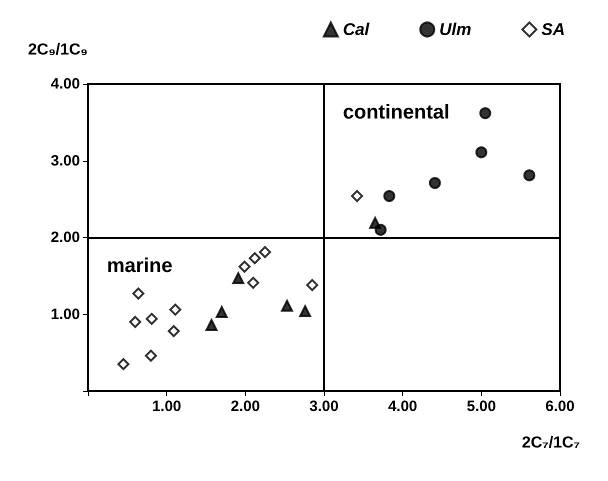 The image size is (608, 481). I want to click on x-tick-label: 2.00, so click(245, 406).